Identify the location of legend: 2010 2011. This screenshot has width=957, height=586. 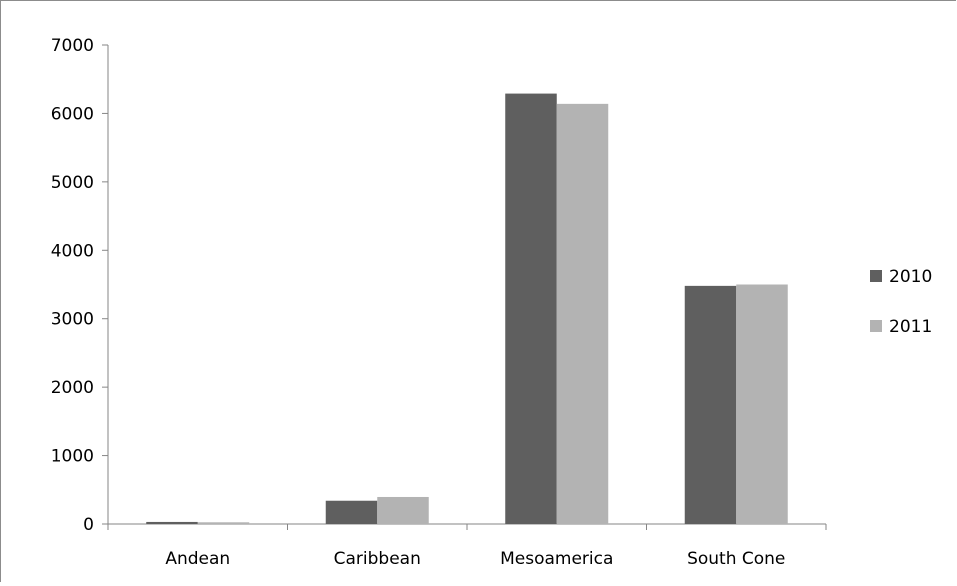
(901, 302).